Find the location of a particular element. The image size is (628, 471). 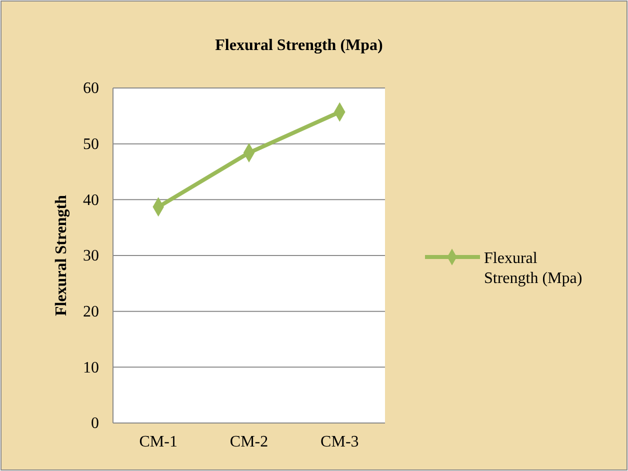

x-tick-label: CM-3 is located at coordinates (339, 441).